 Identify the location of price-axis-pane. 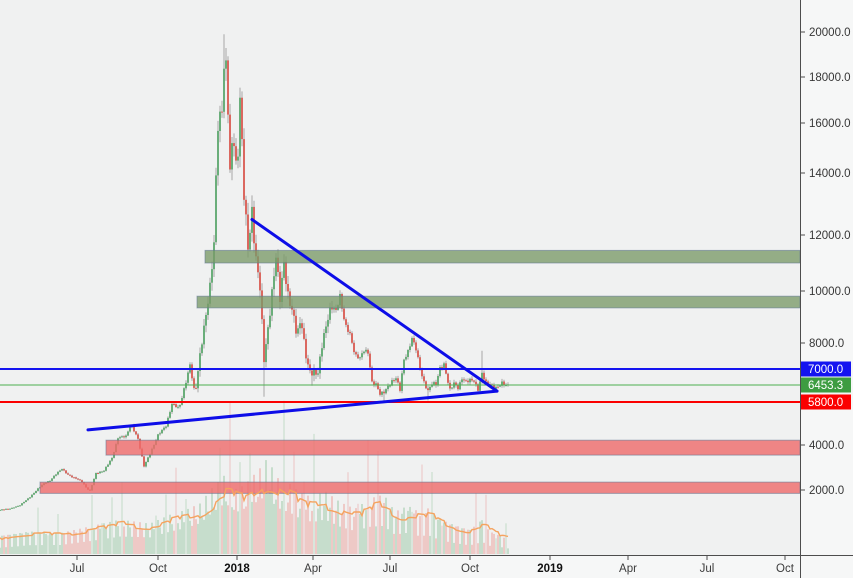
(826, 289).